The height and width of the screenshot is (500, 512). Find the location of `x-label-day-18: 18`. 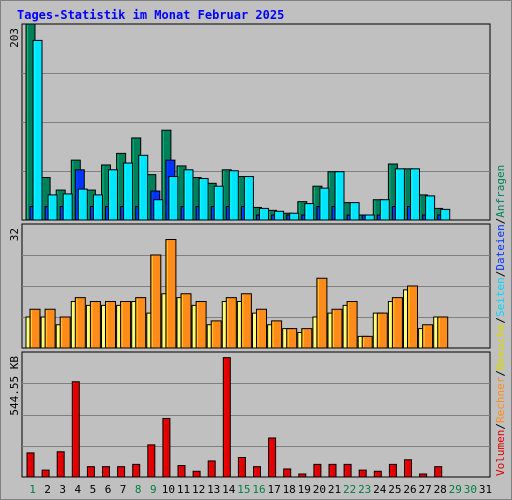

x-label-day-18: 18 is located at coordinates (289, 489).